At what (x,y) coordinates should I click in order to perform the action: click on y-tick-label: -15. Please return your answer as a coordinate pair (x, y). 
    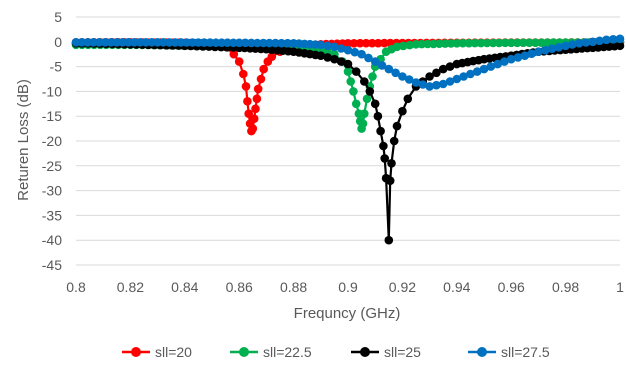
    Looking at the image, I should click on (52, 116).